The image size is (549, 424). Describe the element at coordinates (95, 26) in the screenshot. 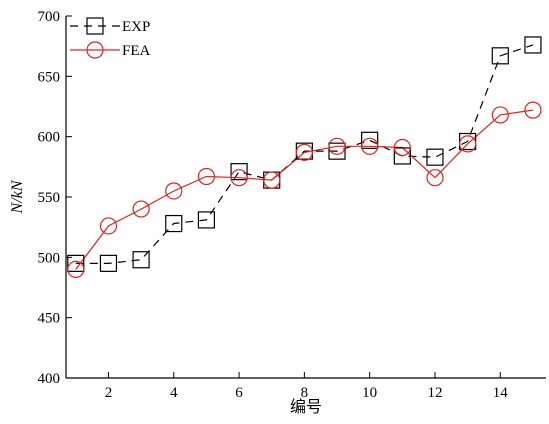

I see `legend-exp-marker` at that location.